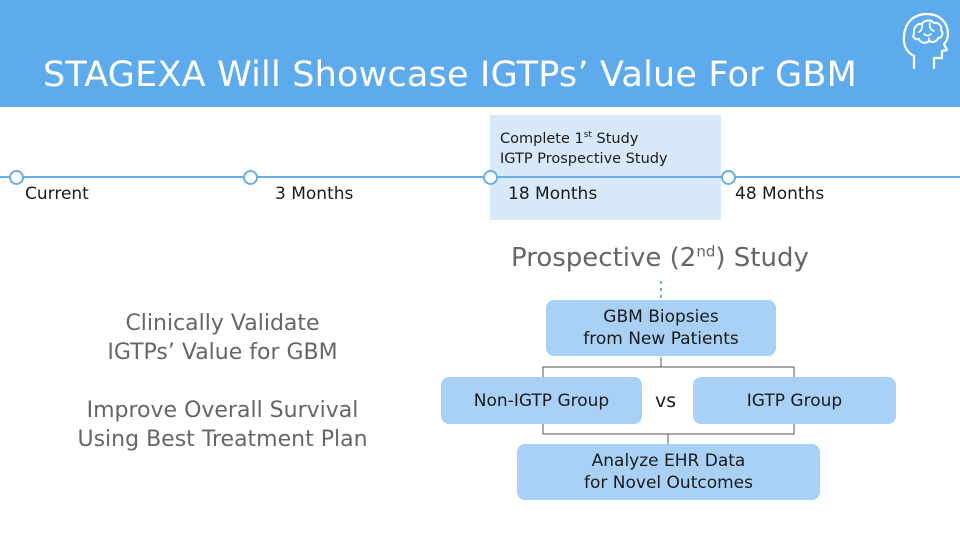 This screenshot has height=540, width=960. What do you see at coordinates (660, 257) in the screenshot?
I see `study-title: Prospective (2nd) Study` at bounding box center [660, 257].